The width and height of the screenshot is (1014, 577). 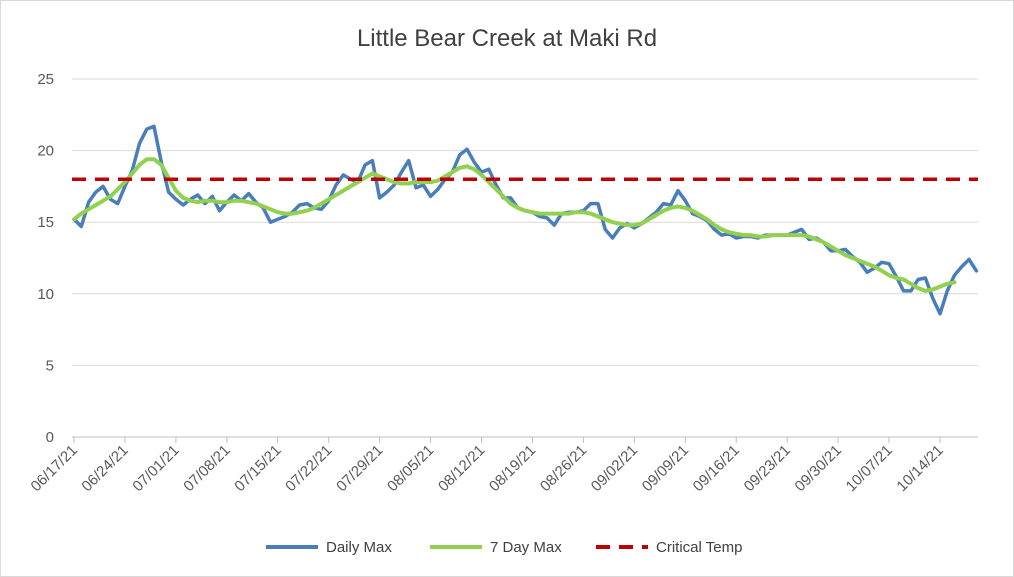 What do you see at coordinates (45, 151) in the screenshot?
I see `y-tick-label: 20` at bounding box center [45, 151].